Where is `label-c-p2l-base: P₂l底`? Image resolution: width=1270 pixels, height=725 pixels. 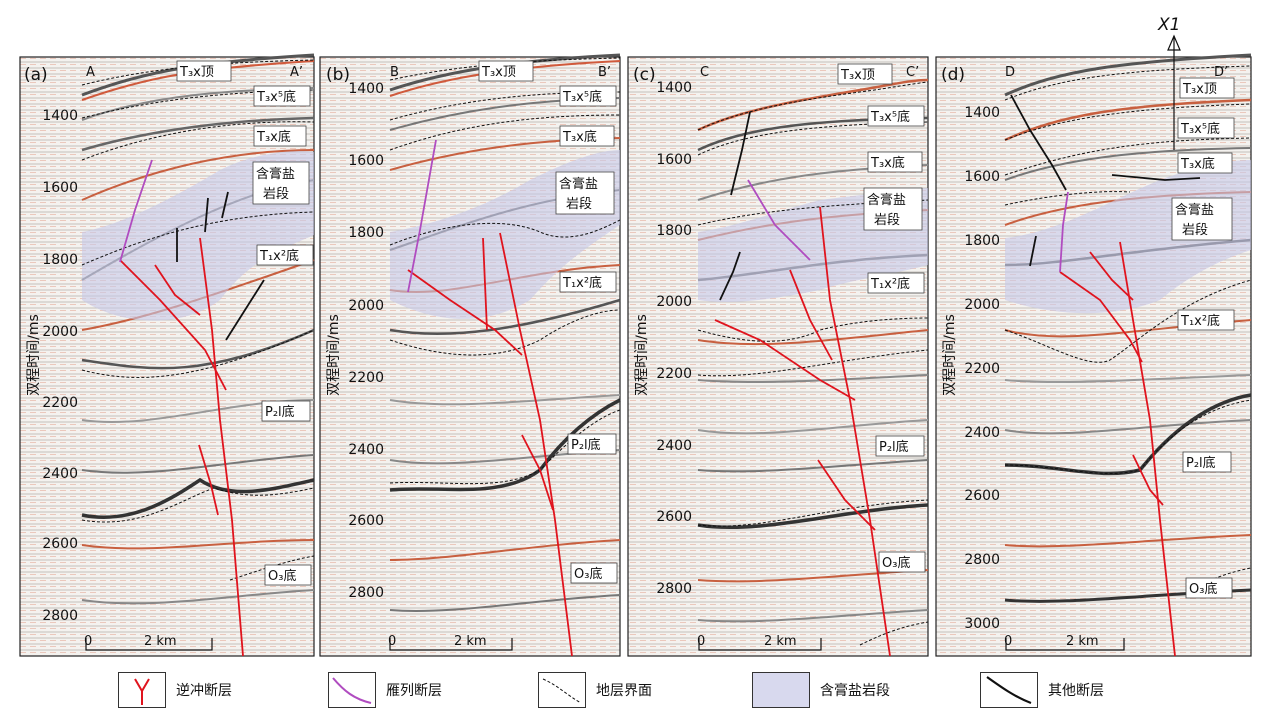 label-c-p2l-base: P₂l底 is located at coordinates (894, 447).